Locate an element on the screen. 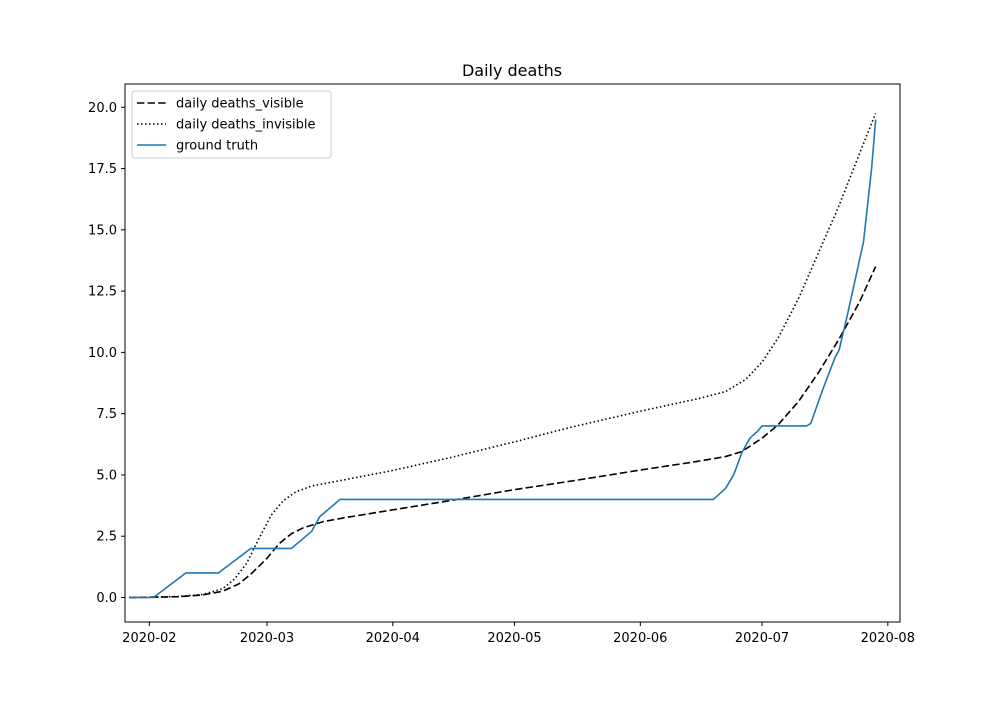  x-tick-label: 2020-02 is located at coordinates (149, 638).